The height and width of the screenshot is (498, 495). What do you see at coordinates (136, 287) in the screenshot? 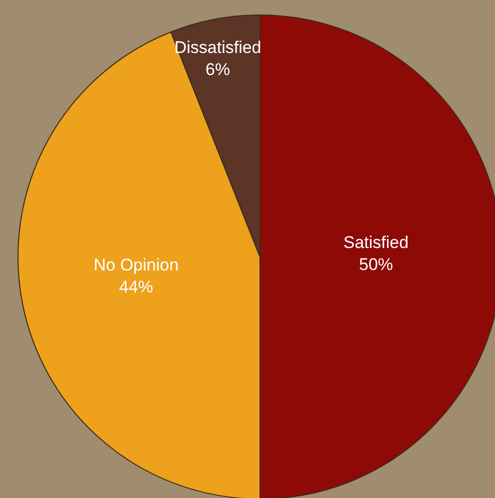
I see `data-label: 44%` at bounding box center [136, 287].